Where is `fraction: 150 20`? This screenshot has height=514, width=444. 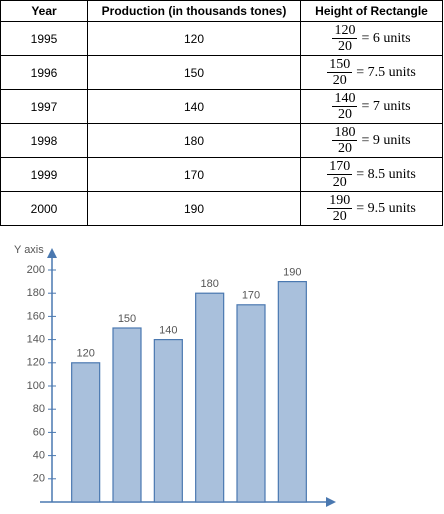
fraction: 150 20 is located at coordinates (340, 72).